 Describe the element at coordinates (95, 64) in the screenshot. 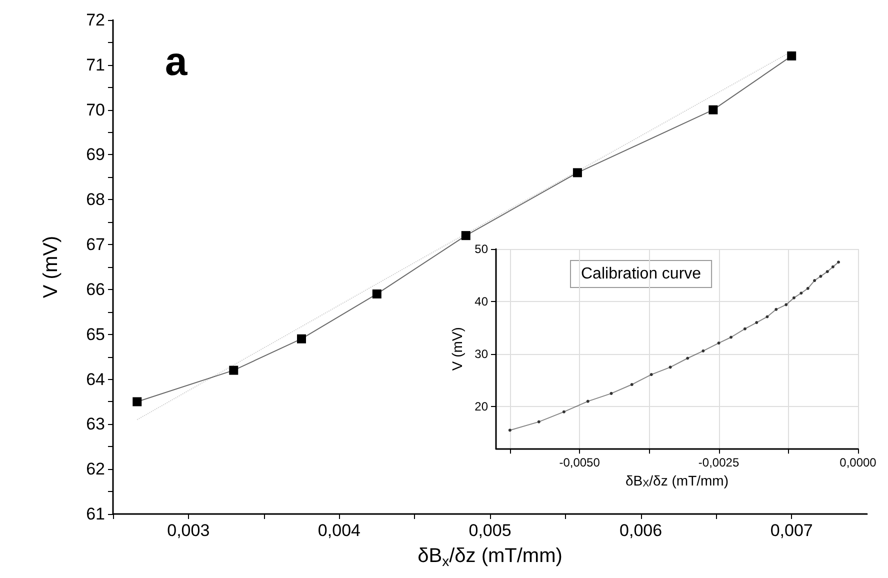

I see `y-tick-label: 71` at that location.